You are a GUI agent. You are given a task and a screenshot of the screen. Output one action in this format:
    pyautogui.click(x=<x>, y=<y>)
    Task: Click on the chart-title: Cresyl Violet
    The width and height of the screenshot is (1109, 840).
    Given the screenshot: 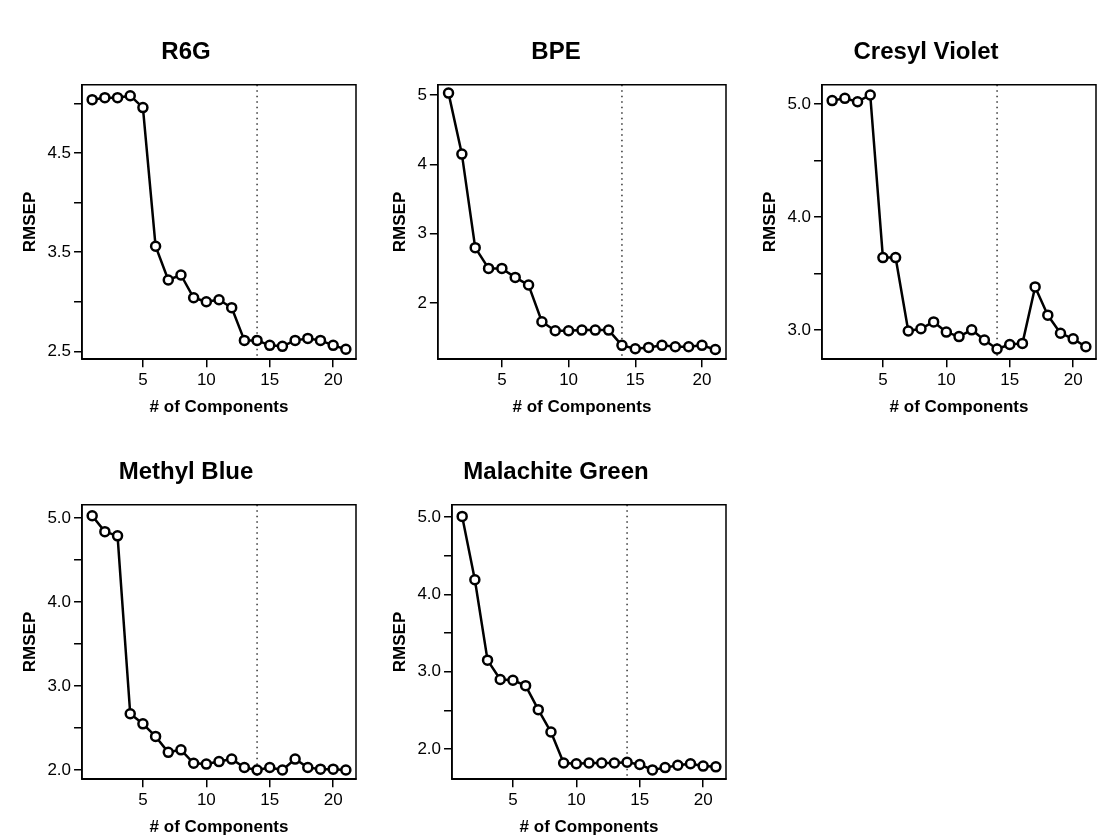 What is the action you would take?
    pyautogui.click(x=926, y=51)
    